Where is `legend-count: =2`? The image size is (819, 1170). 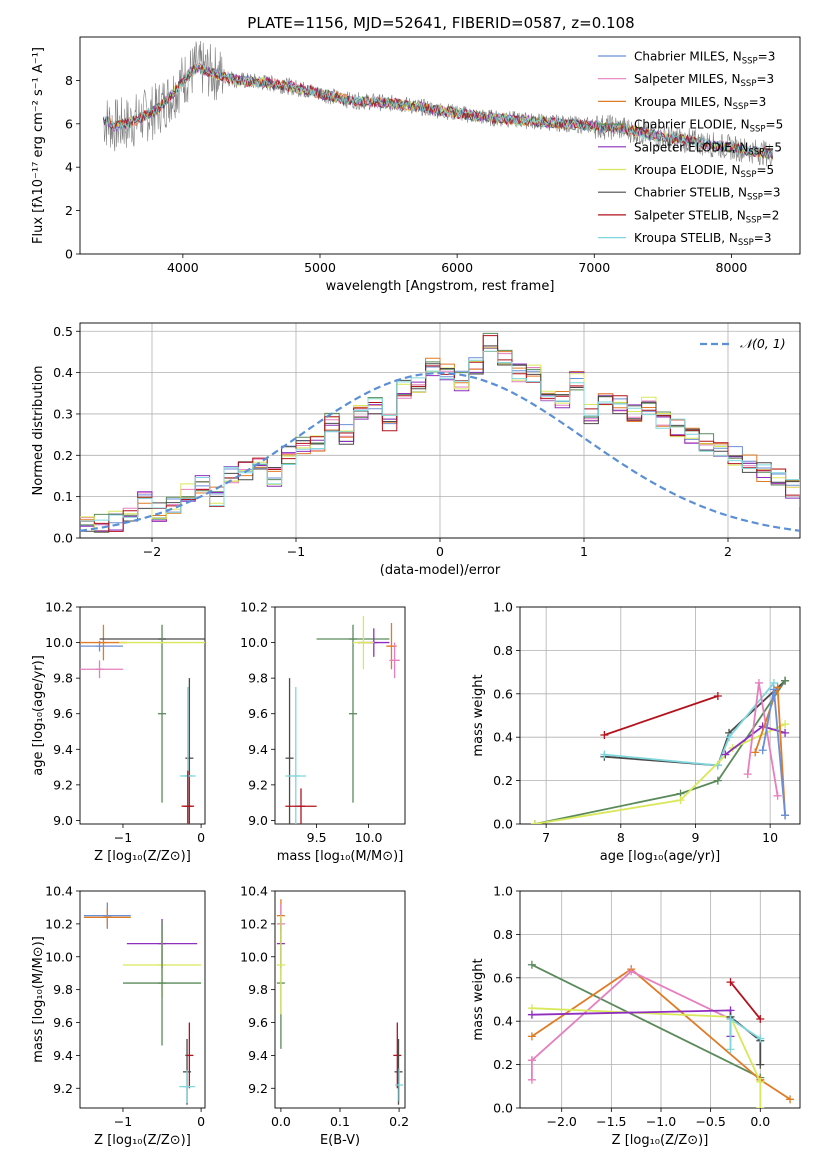 legend-count: =2 is located at coordinates (771, 215).